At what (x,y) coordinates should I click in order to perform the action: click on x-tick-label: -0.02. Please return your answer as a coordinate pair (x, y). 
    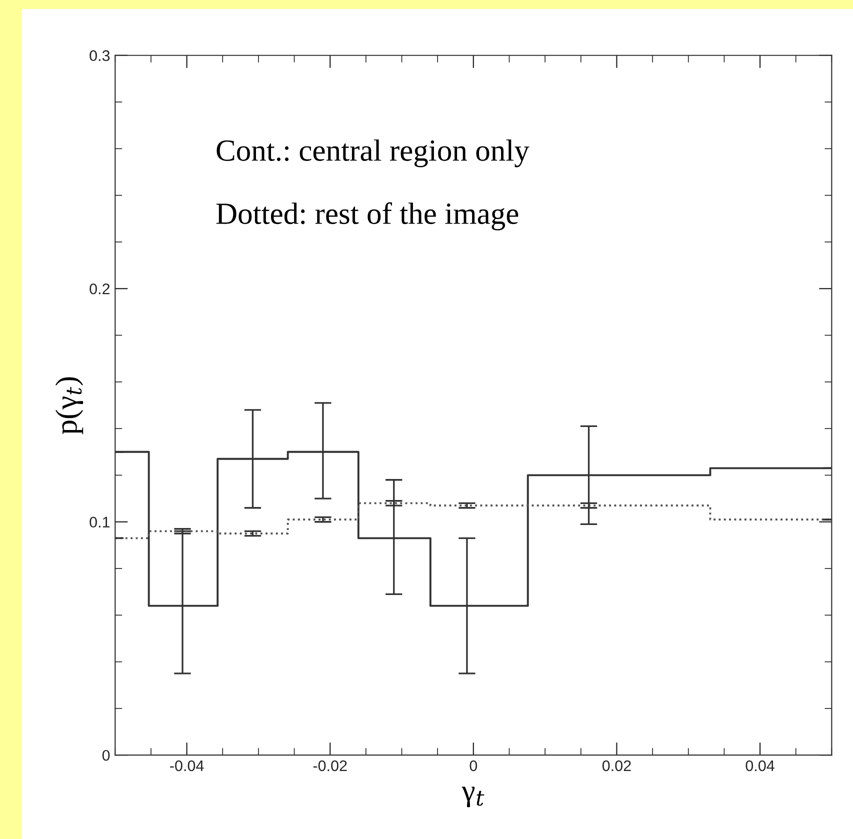
    Looking at the image, I should click on (330, 766).